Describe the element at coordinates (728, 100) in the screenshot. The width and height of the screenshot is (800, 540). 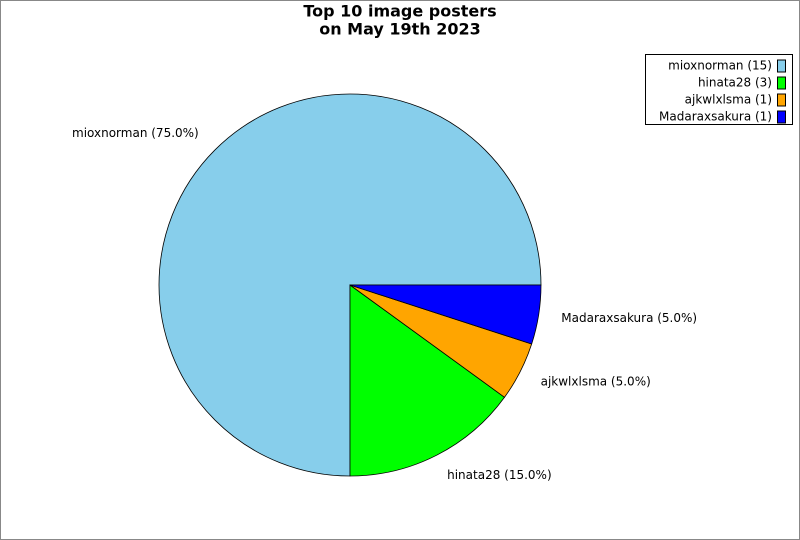
I see `legend-label: ajkwlxlsma (1)` at that location.